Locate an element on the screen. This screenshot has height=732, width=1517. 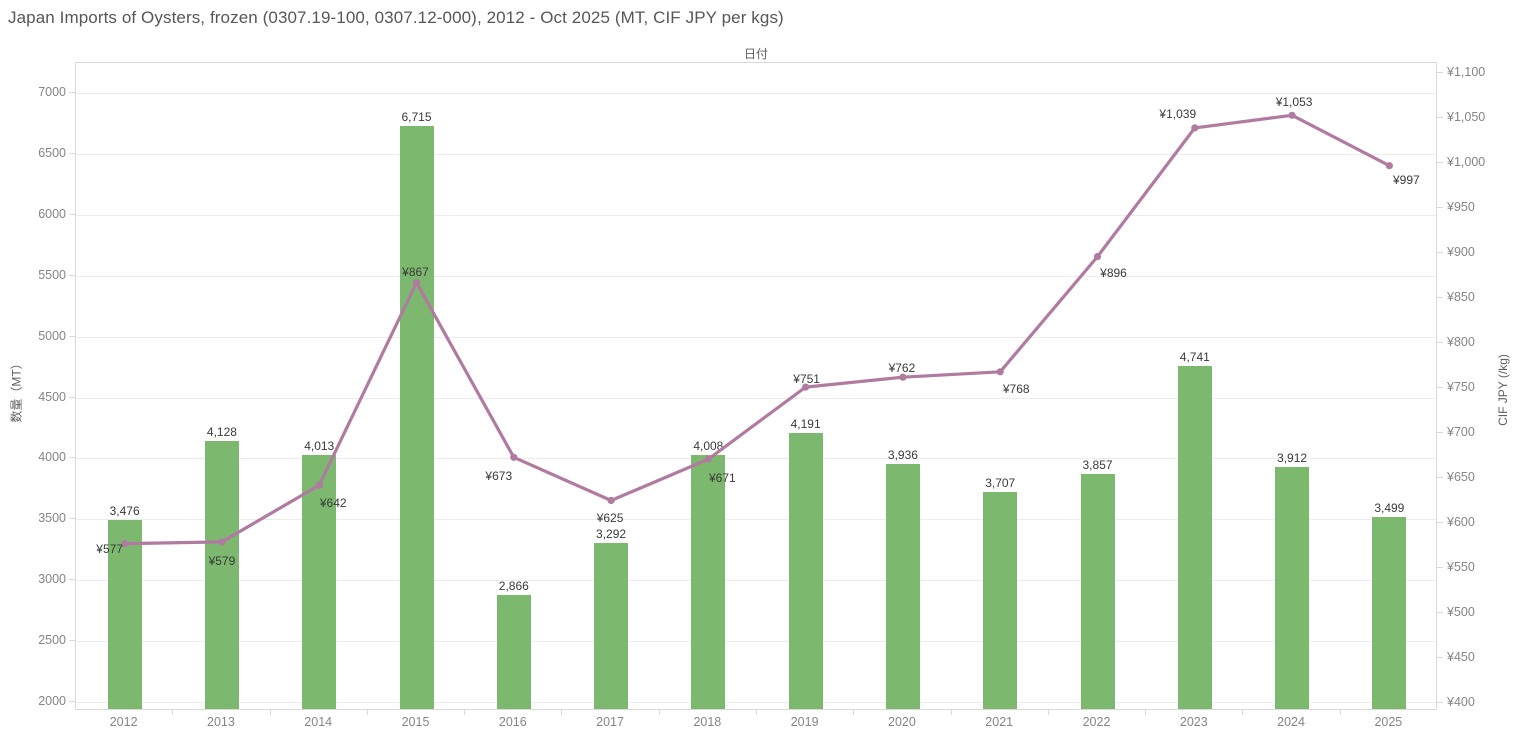
bar-value-label: 3,476 is located at coordinates (124, 511).